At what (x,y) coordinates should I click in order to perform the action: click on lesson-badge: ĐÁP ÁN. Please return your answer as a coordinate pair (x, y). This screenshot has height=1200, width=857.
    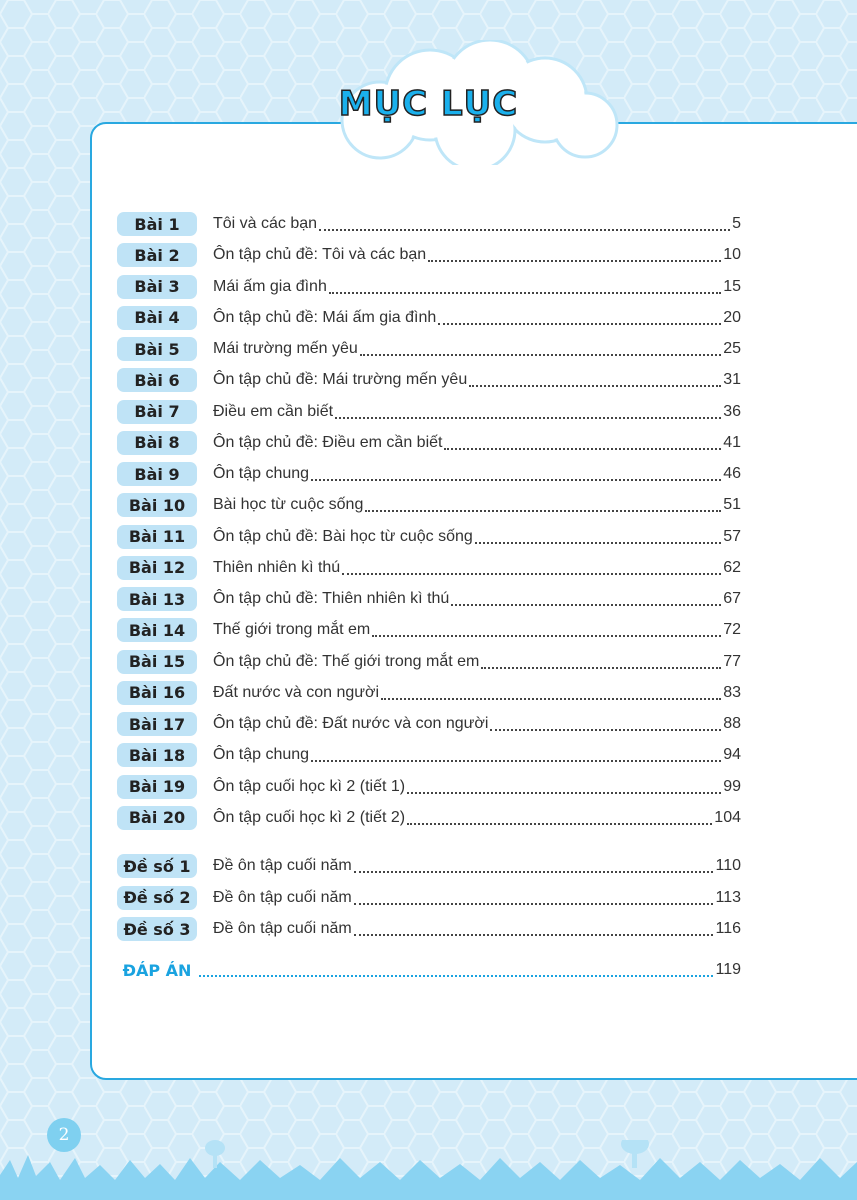
    Looking at the image, I should click on (157, 970).